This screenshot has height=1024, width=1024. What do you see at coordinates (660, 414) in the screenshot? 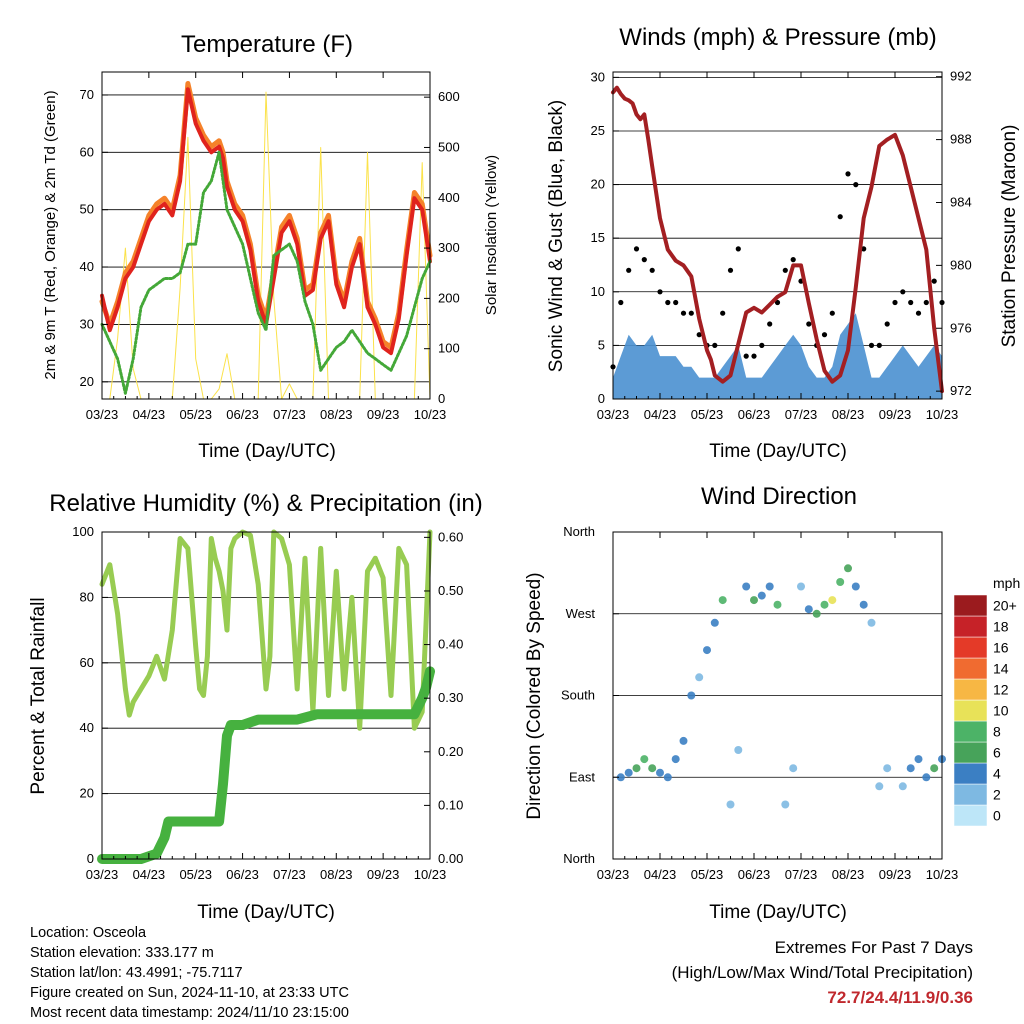
I see `x-tick-label: 04/23` at bounding box center [660, 414].